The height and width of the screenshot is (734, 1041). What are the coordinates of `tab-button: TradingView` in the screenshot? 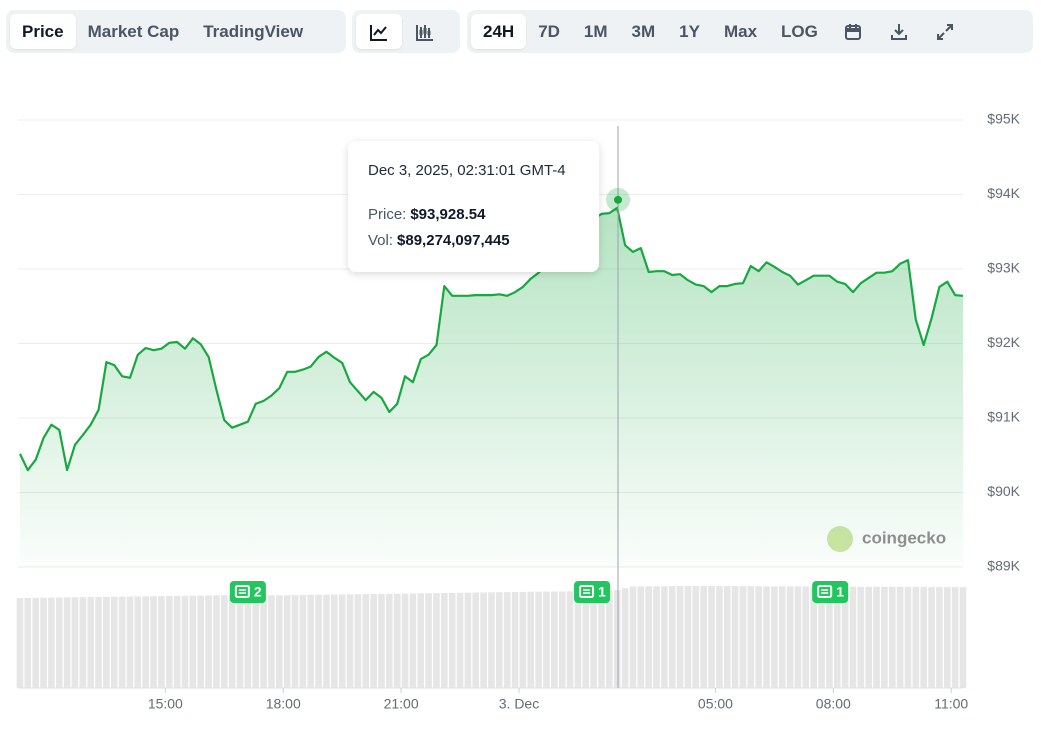 It's located at (253, 31).